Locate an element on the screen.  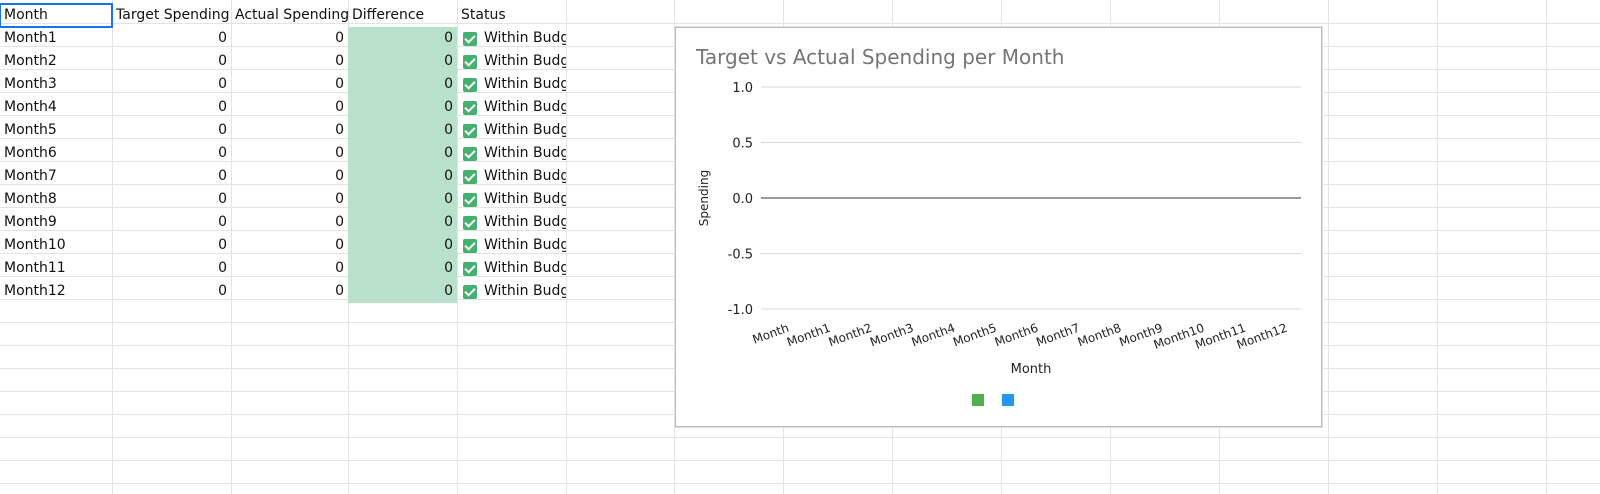
cell-month: Month4 is located at coordinates (30, 107).